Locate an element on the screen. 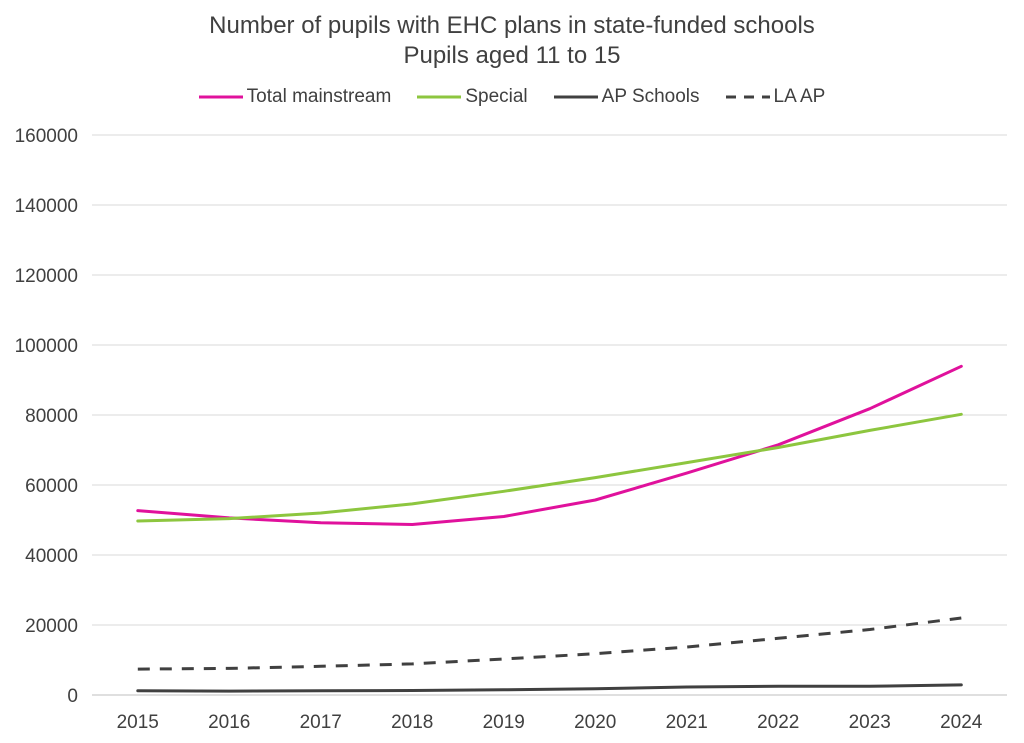 The width and height of the screenshot is (1024, 743). y-tick-label: 140000 is located at coordinates (46, 206).